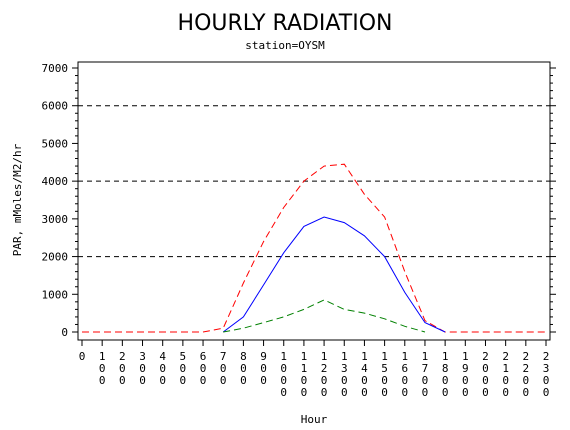 The image size is (570, 430). Describe the element at coordinates (55, 68) in the screenshot. I see `y-tick-label: 7000` at that location.